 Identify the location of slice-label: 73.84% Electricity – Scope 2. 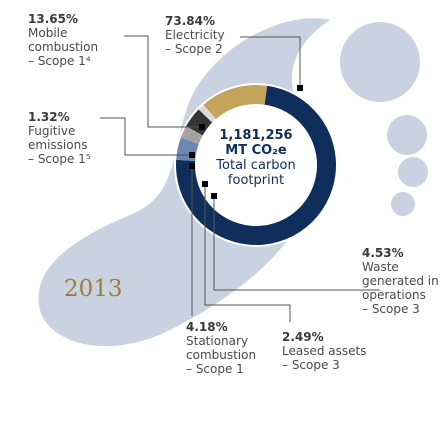
(195, 35).